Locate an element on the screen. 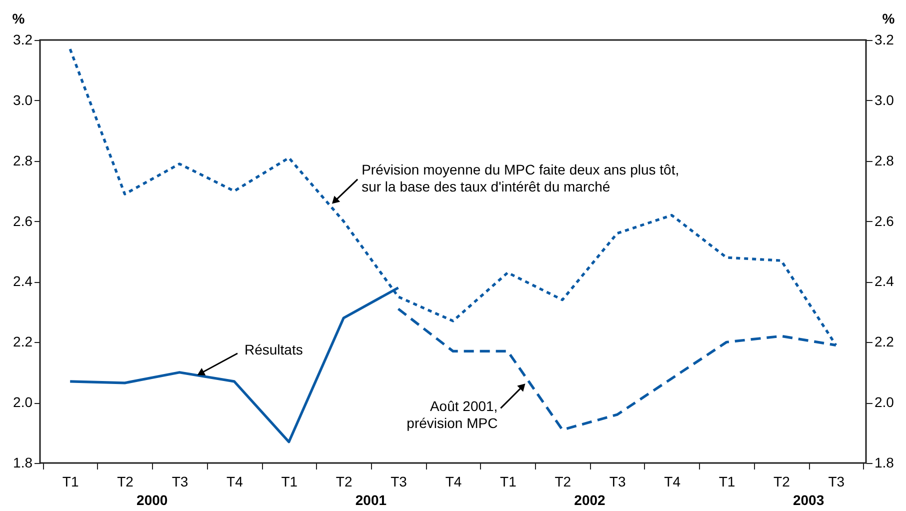 The height and width of the screenshot is (511, 906). text: Août 2001, prévision MPC is located at coordinates (452, 415).